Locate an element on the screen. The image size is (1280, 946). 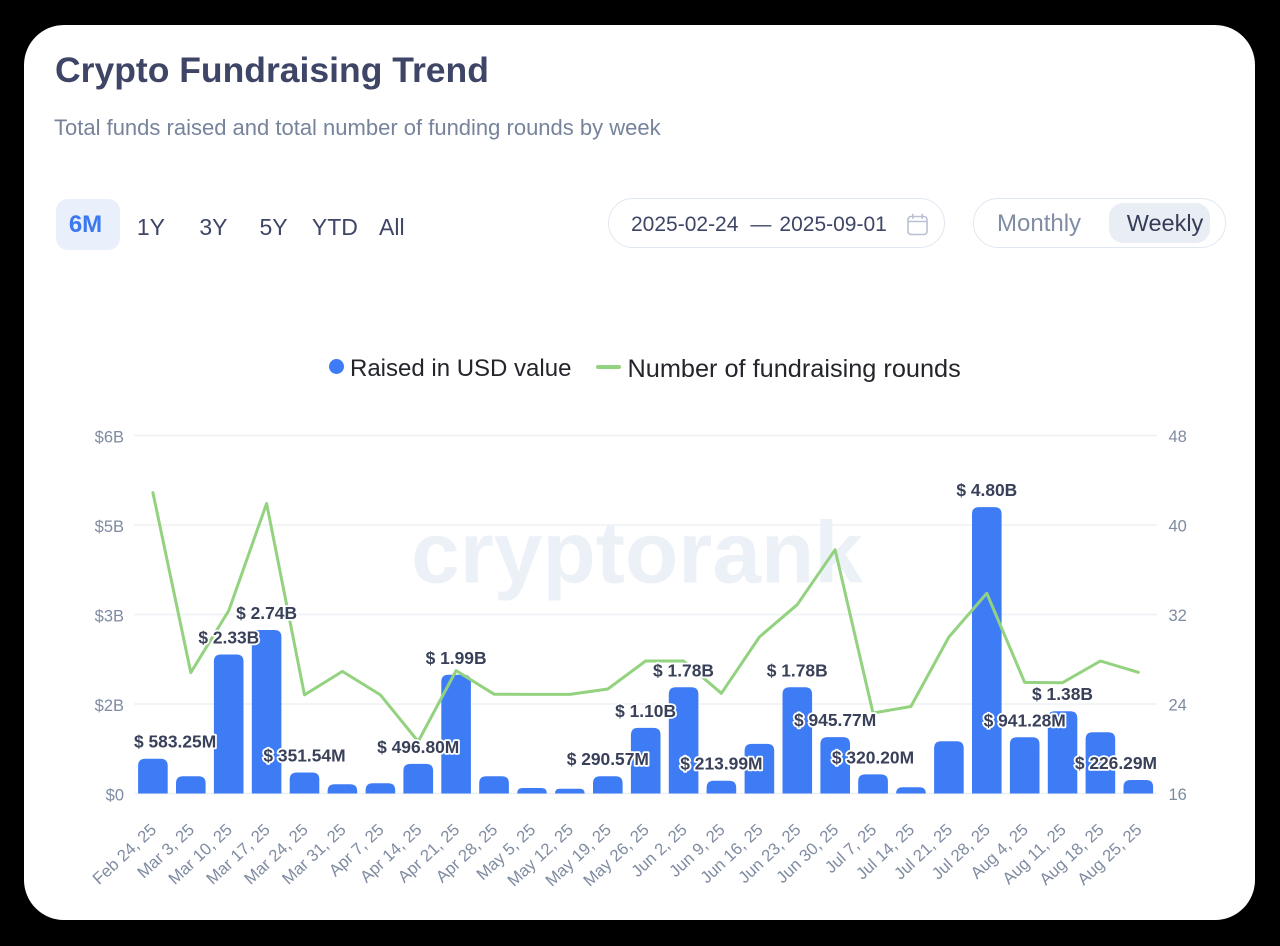
svg-text: $ 4.80B is located at coordinates (986, 490).